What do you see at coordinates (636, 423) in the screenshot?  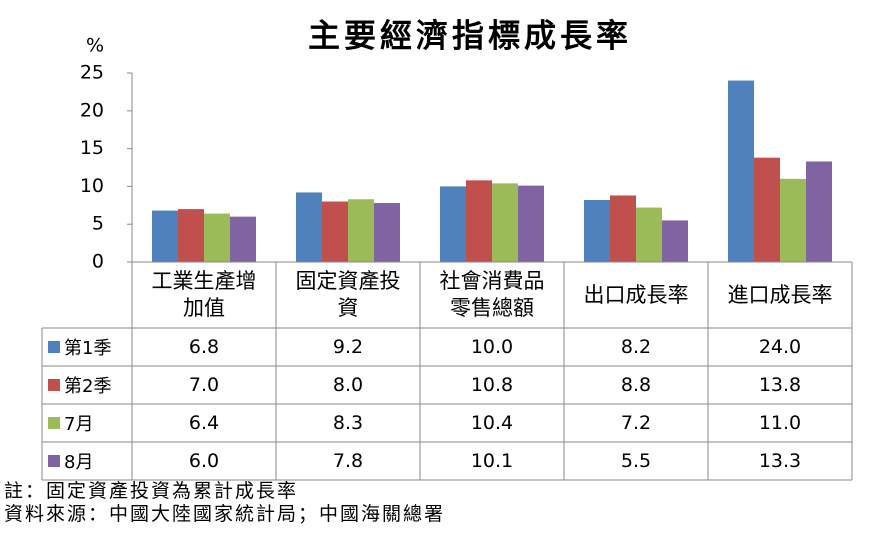 I see `table-cell: 7.2` at bounding box center [636, 423].